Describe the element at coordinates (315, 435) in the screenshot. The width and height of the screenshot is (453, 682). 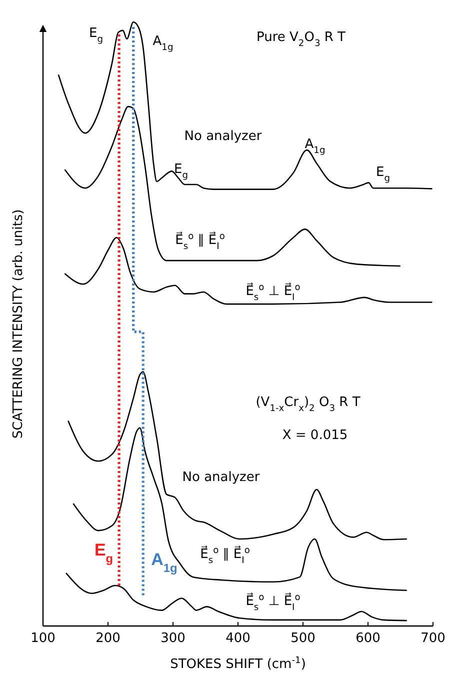
I see `annotation: X = 0.015` at that location.